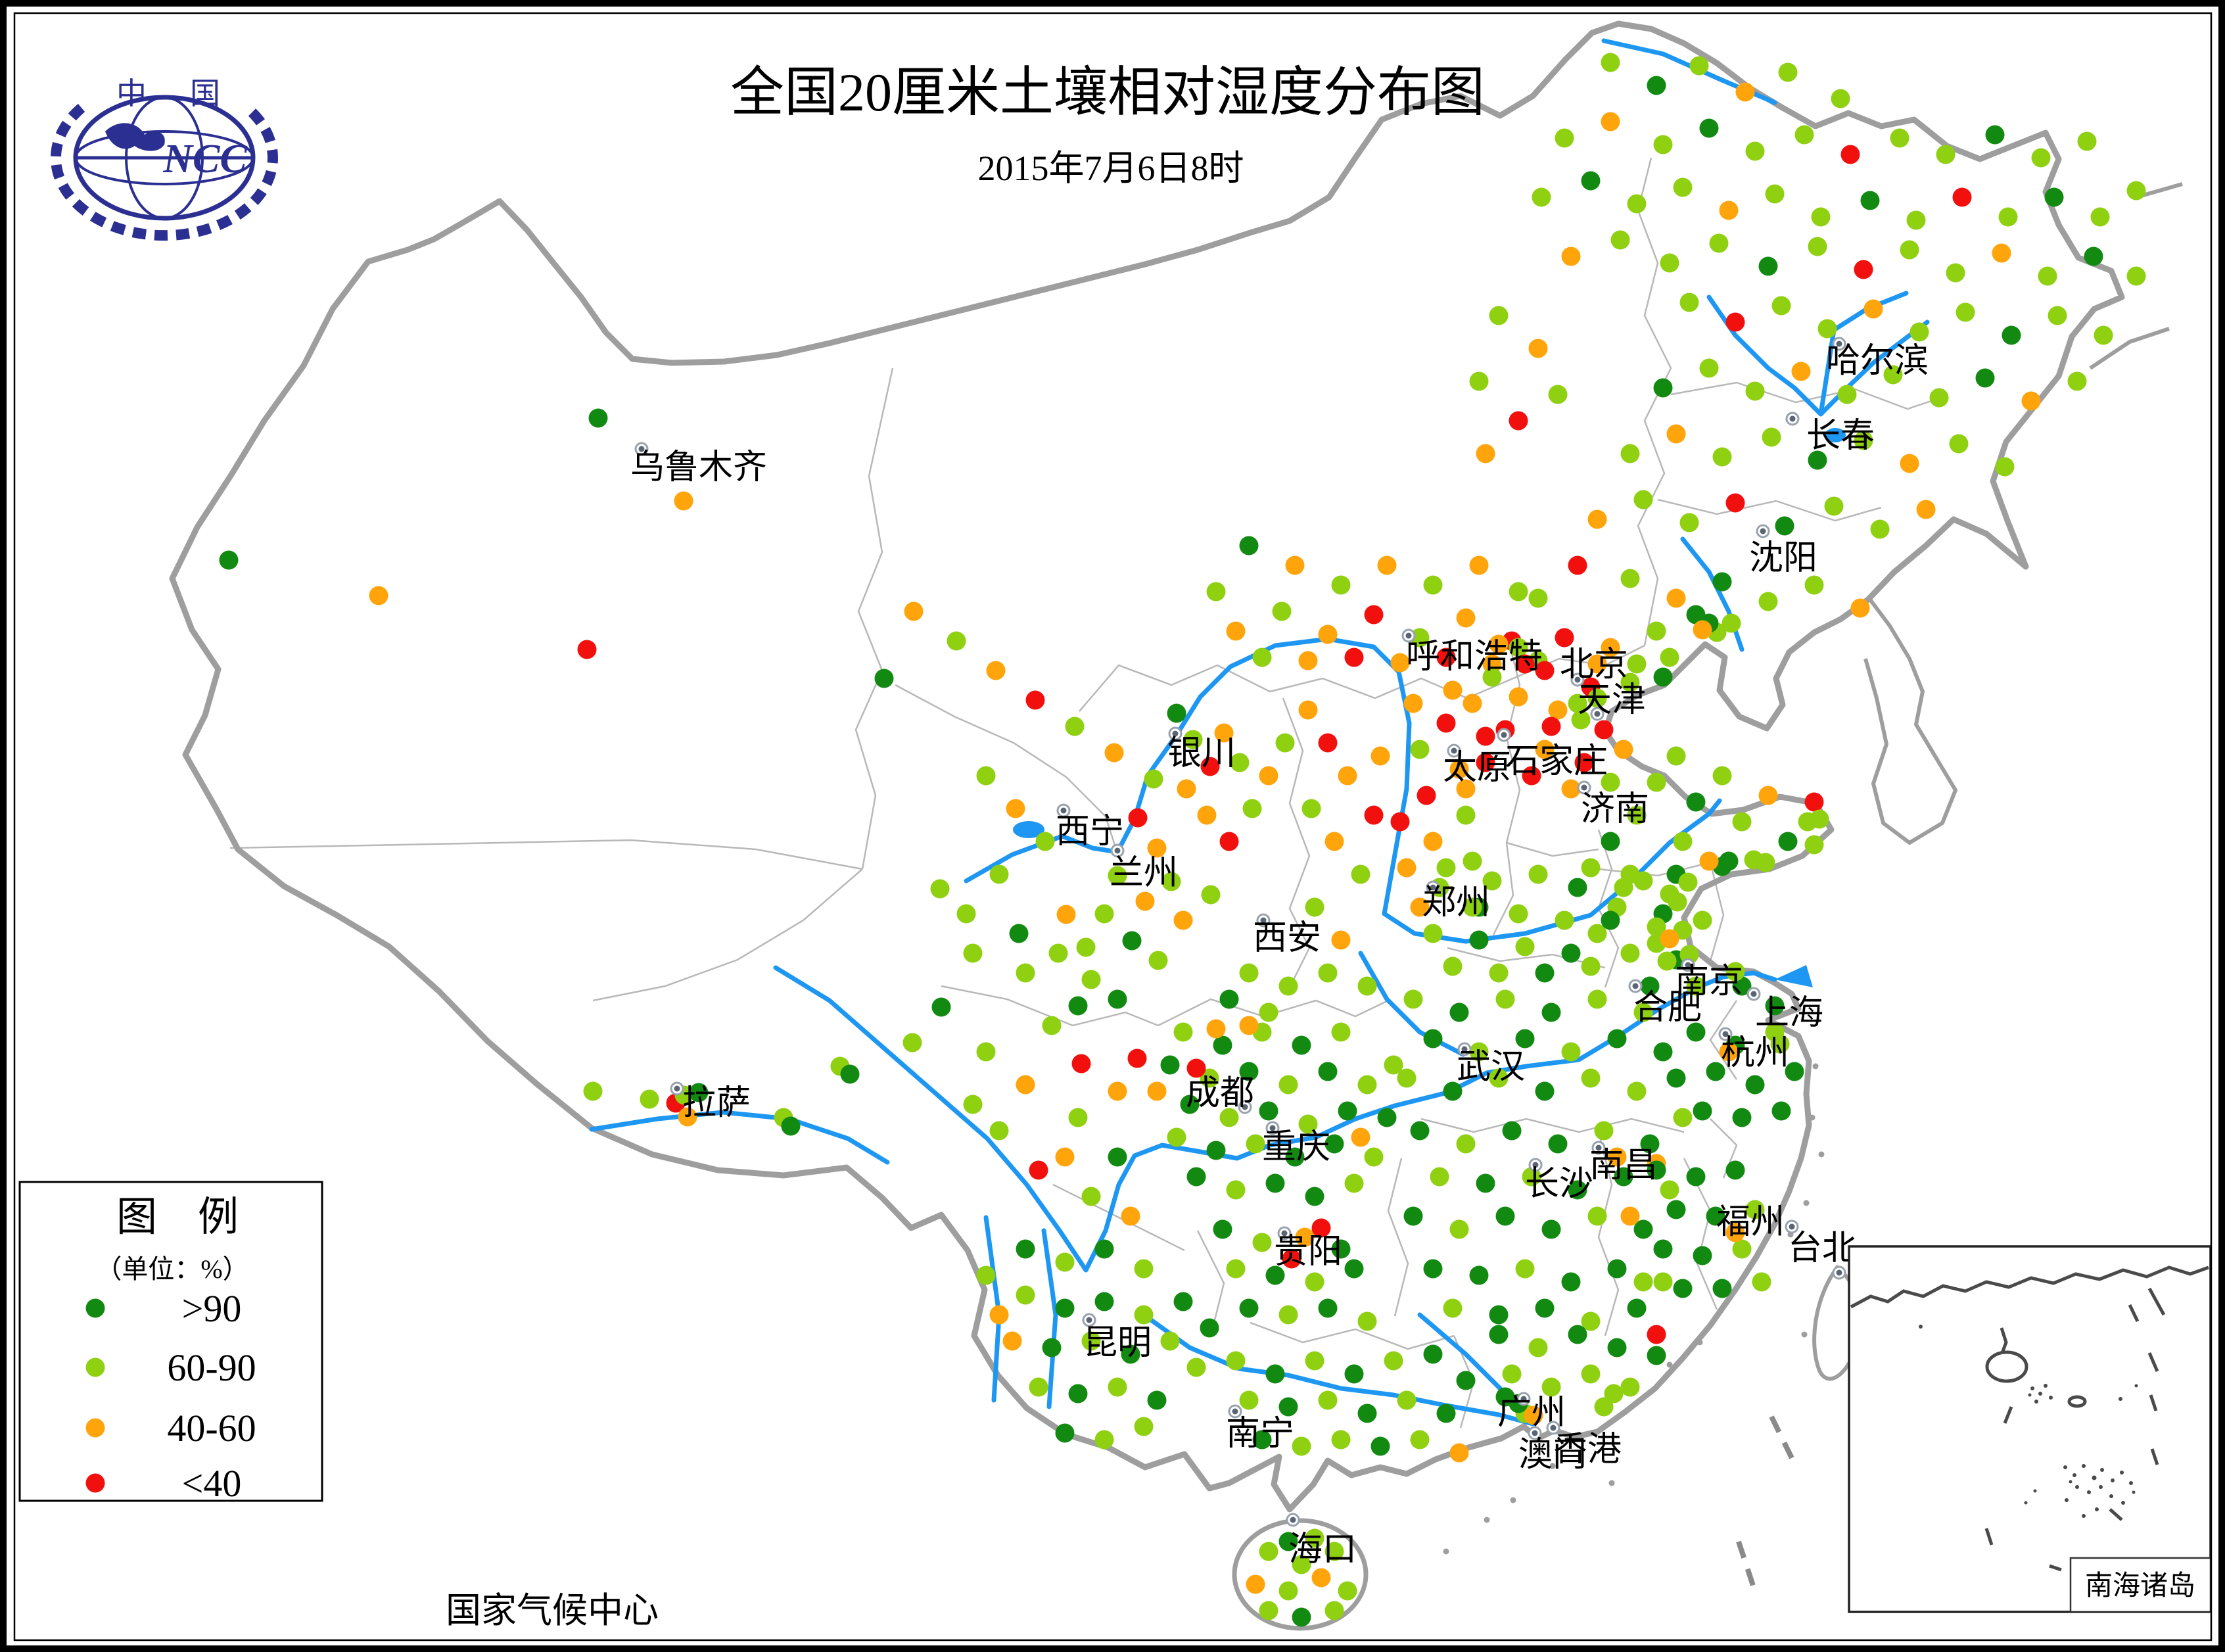 The height and width of the screenshot is (1652, 2225). What do you see at coordinates (716, 1103) in the screenshot?
I see `city-label: 拉萨` at bounding box center [716, 1103].